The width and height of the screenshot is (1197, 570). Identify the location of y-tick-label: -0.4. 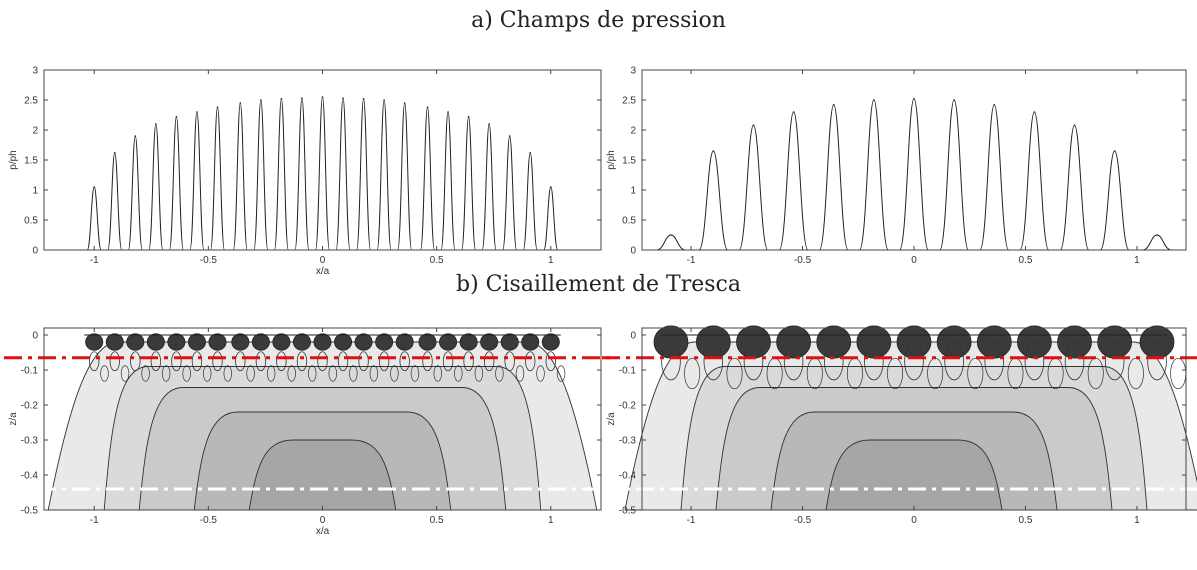
(30, 476).